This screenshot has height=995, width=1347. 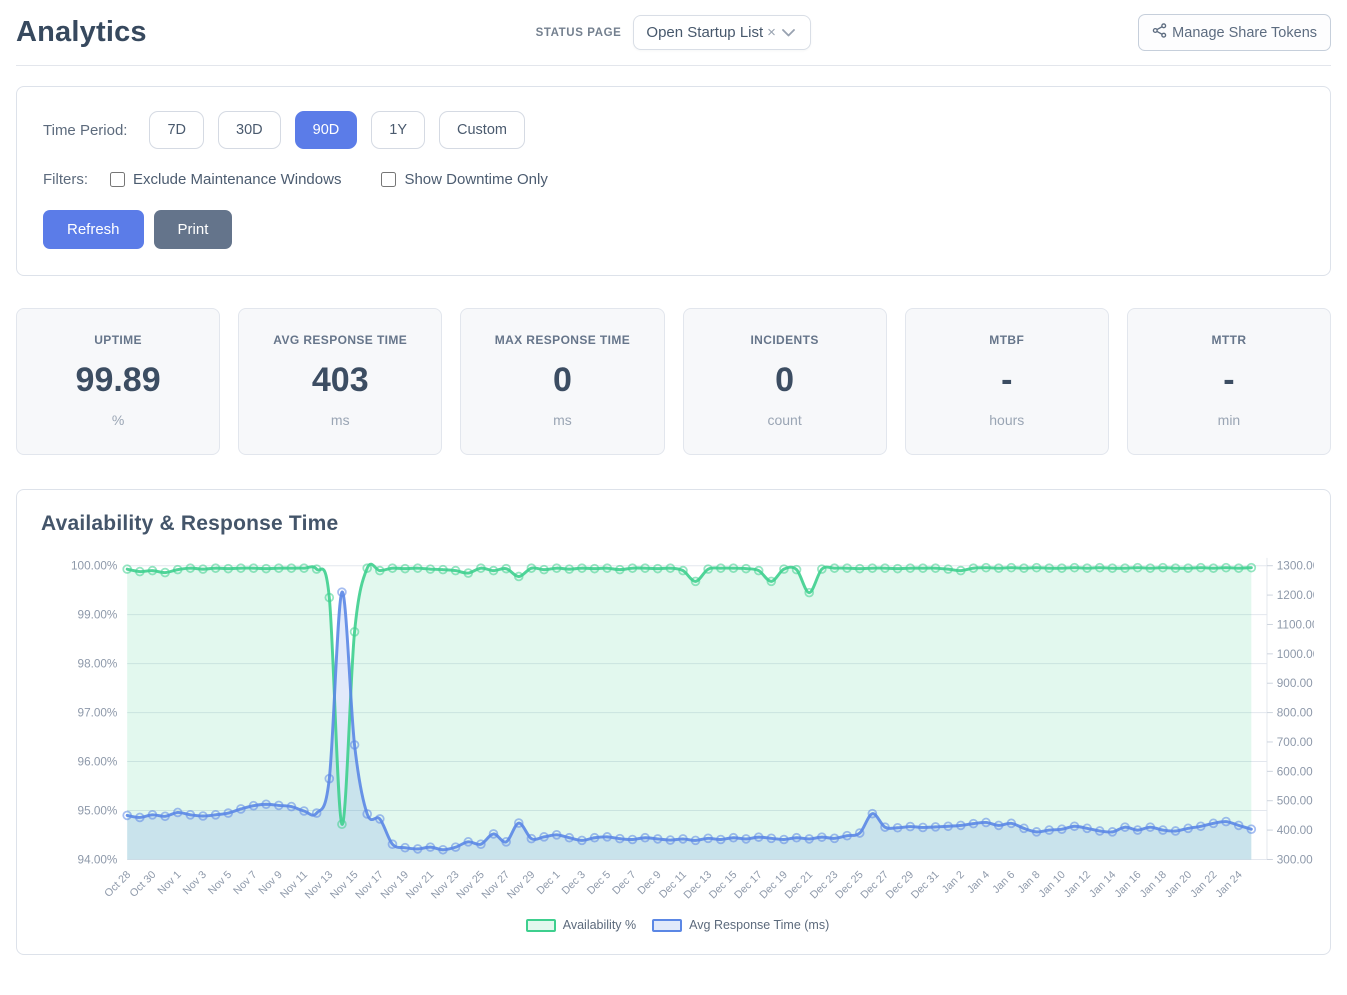 What do you see at coordinates (1052, 884) in the screenshot?
I see `svg-text: Jan 10` at bounding box center [1052, 884].